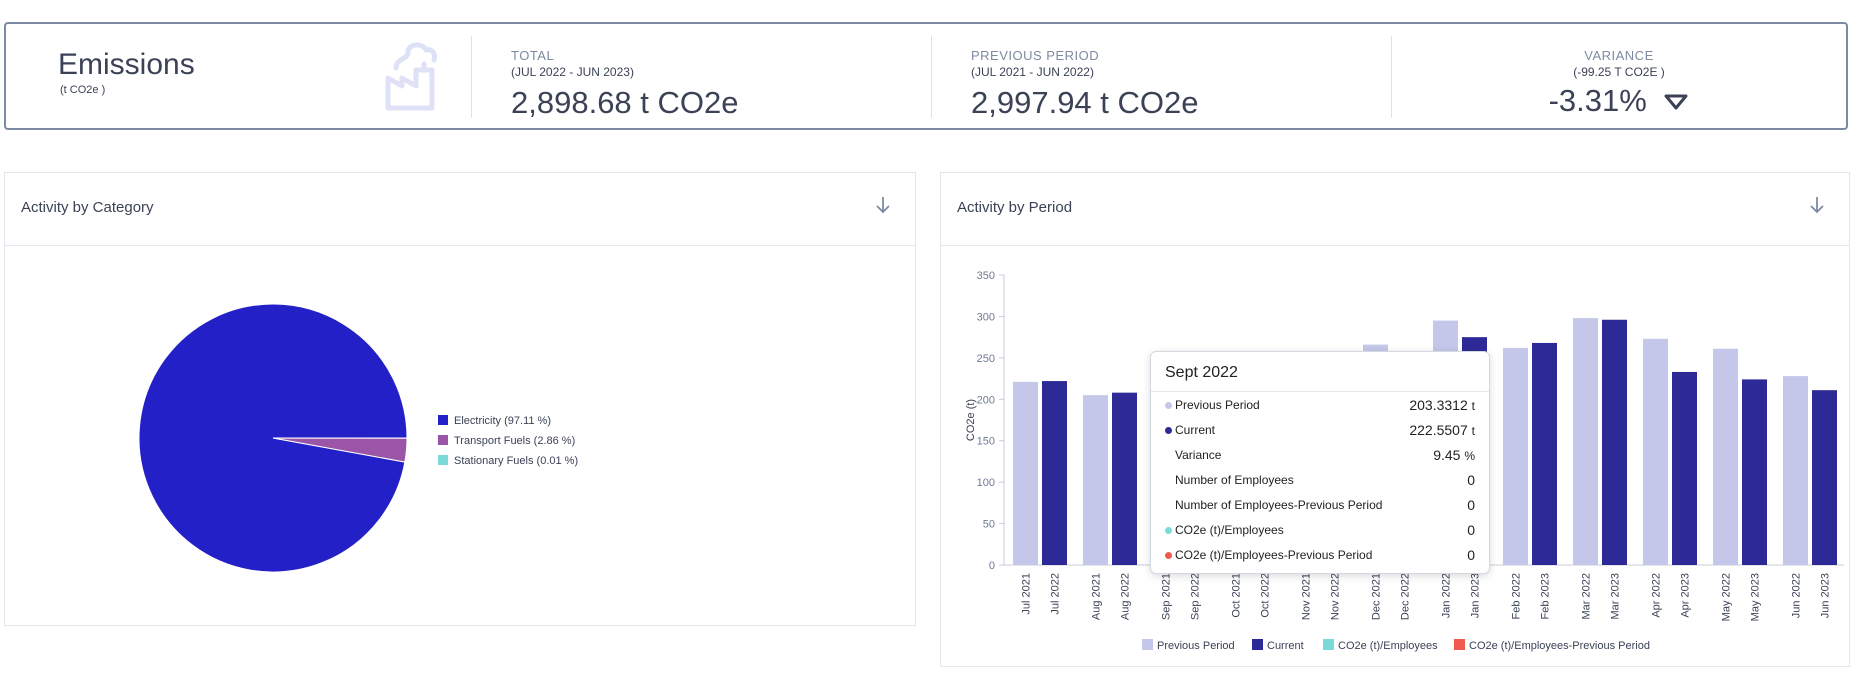 Image resolution: width=1860 pixels, height=685 pixels. I want to click on x-tick-label: Dec 2022, so click(1406, 596).